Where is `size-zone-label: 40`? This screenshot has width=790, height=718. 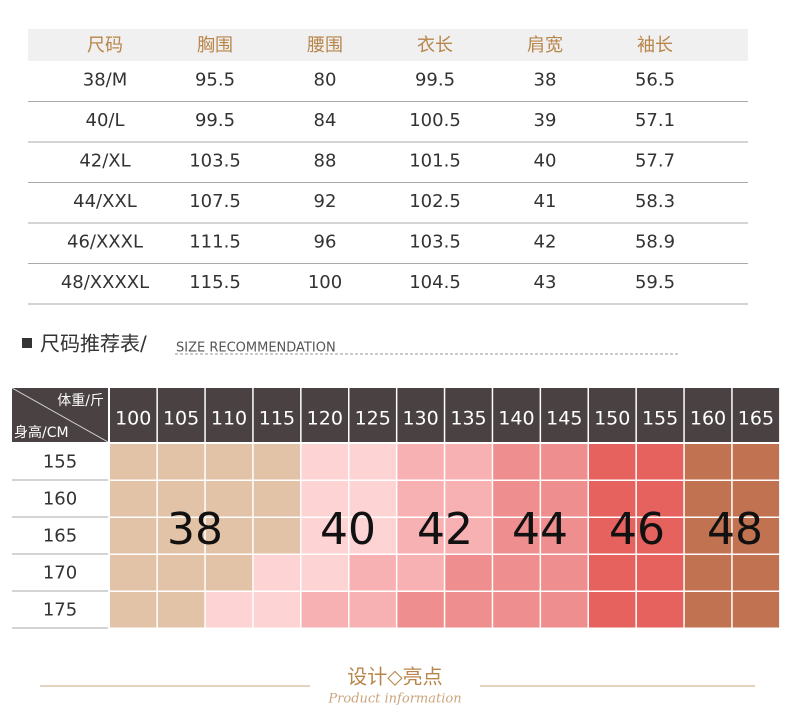
size-zone-label: 40 is located at coordinates (348, 529).